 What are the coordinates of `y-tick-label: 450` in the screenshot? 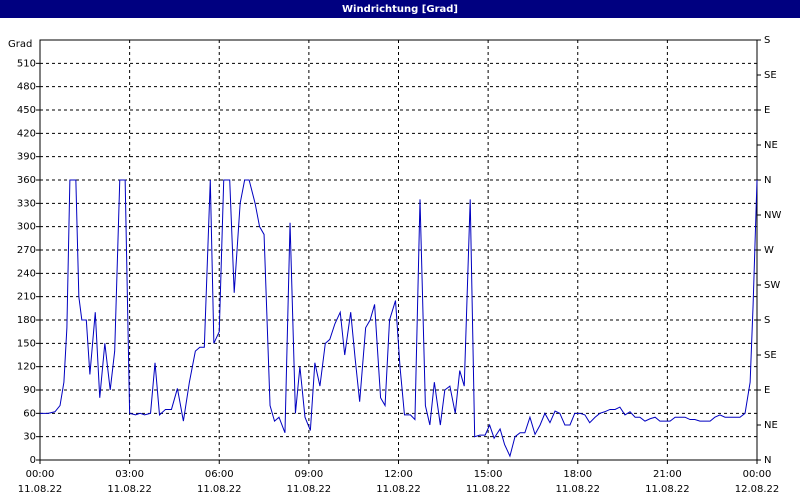 It's located at (26, 110).